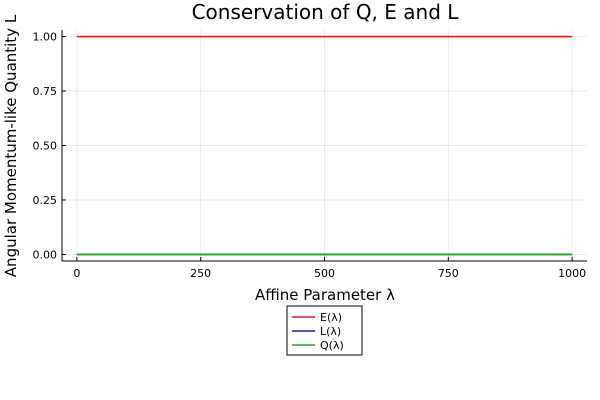  I want to click on y-tick-label-1: 0.25, so click(45, 200).